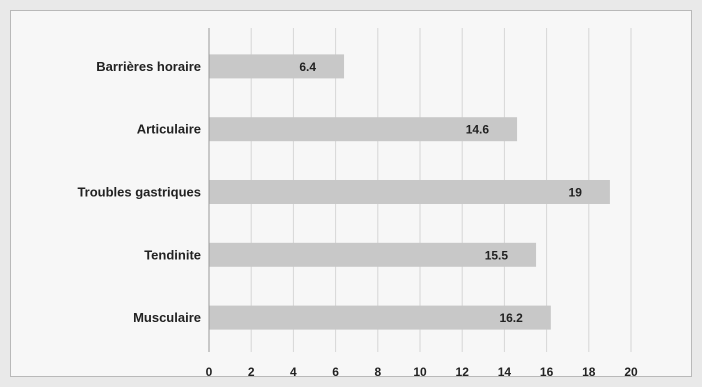 The width and height of the screenshot is (702, 387). I want to click on category-label: Articulaire, so click(169, 129).